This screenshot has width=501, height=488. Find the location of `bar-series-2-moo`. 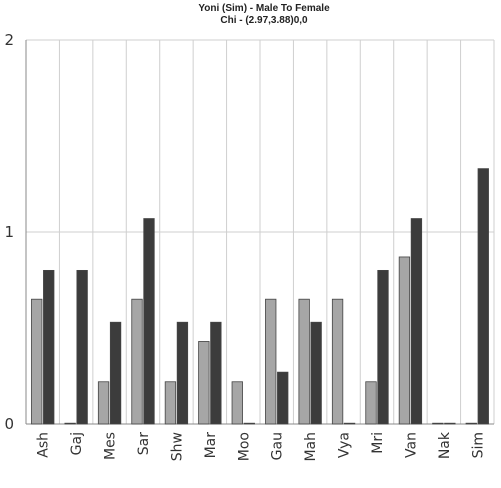

bar-series-2-moo is located at coordinates (249, 423).